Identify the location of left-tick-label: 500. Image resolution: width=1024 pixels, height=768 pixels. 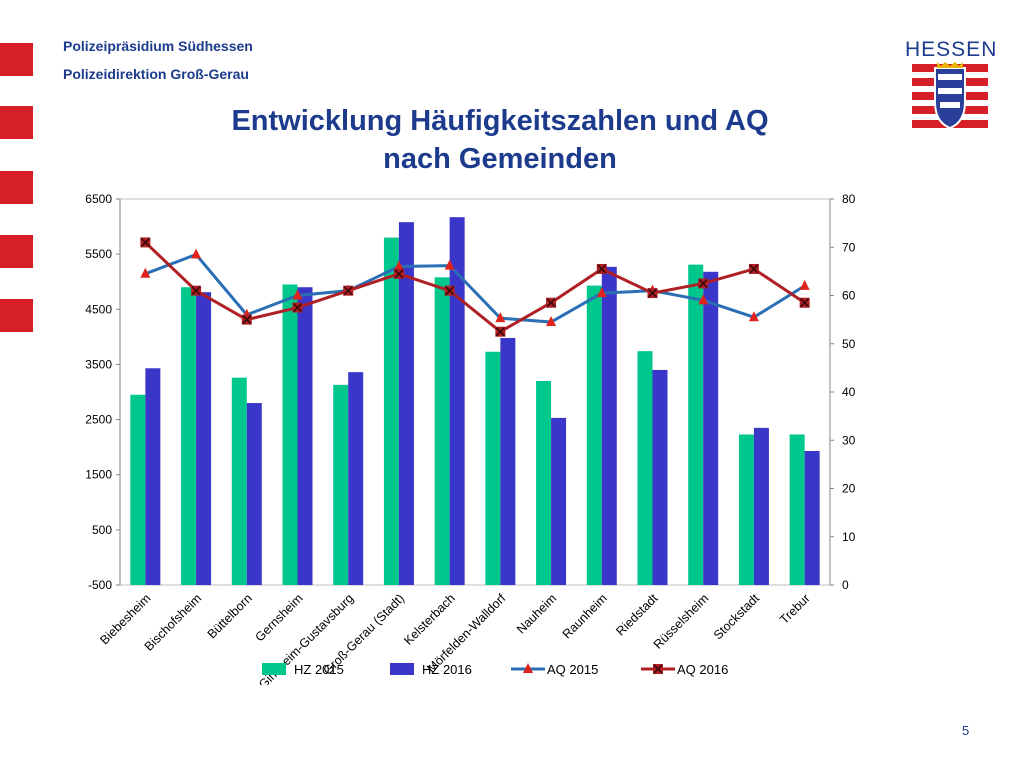
(102, 530).